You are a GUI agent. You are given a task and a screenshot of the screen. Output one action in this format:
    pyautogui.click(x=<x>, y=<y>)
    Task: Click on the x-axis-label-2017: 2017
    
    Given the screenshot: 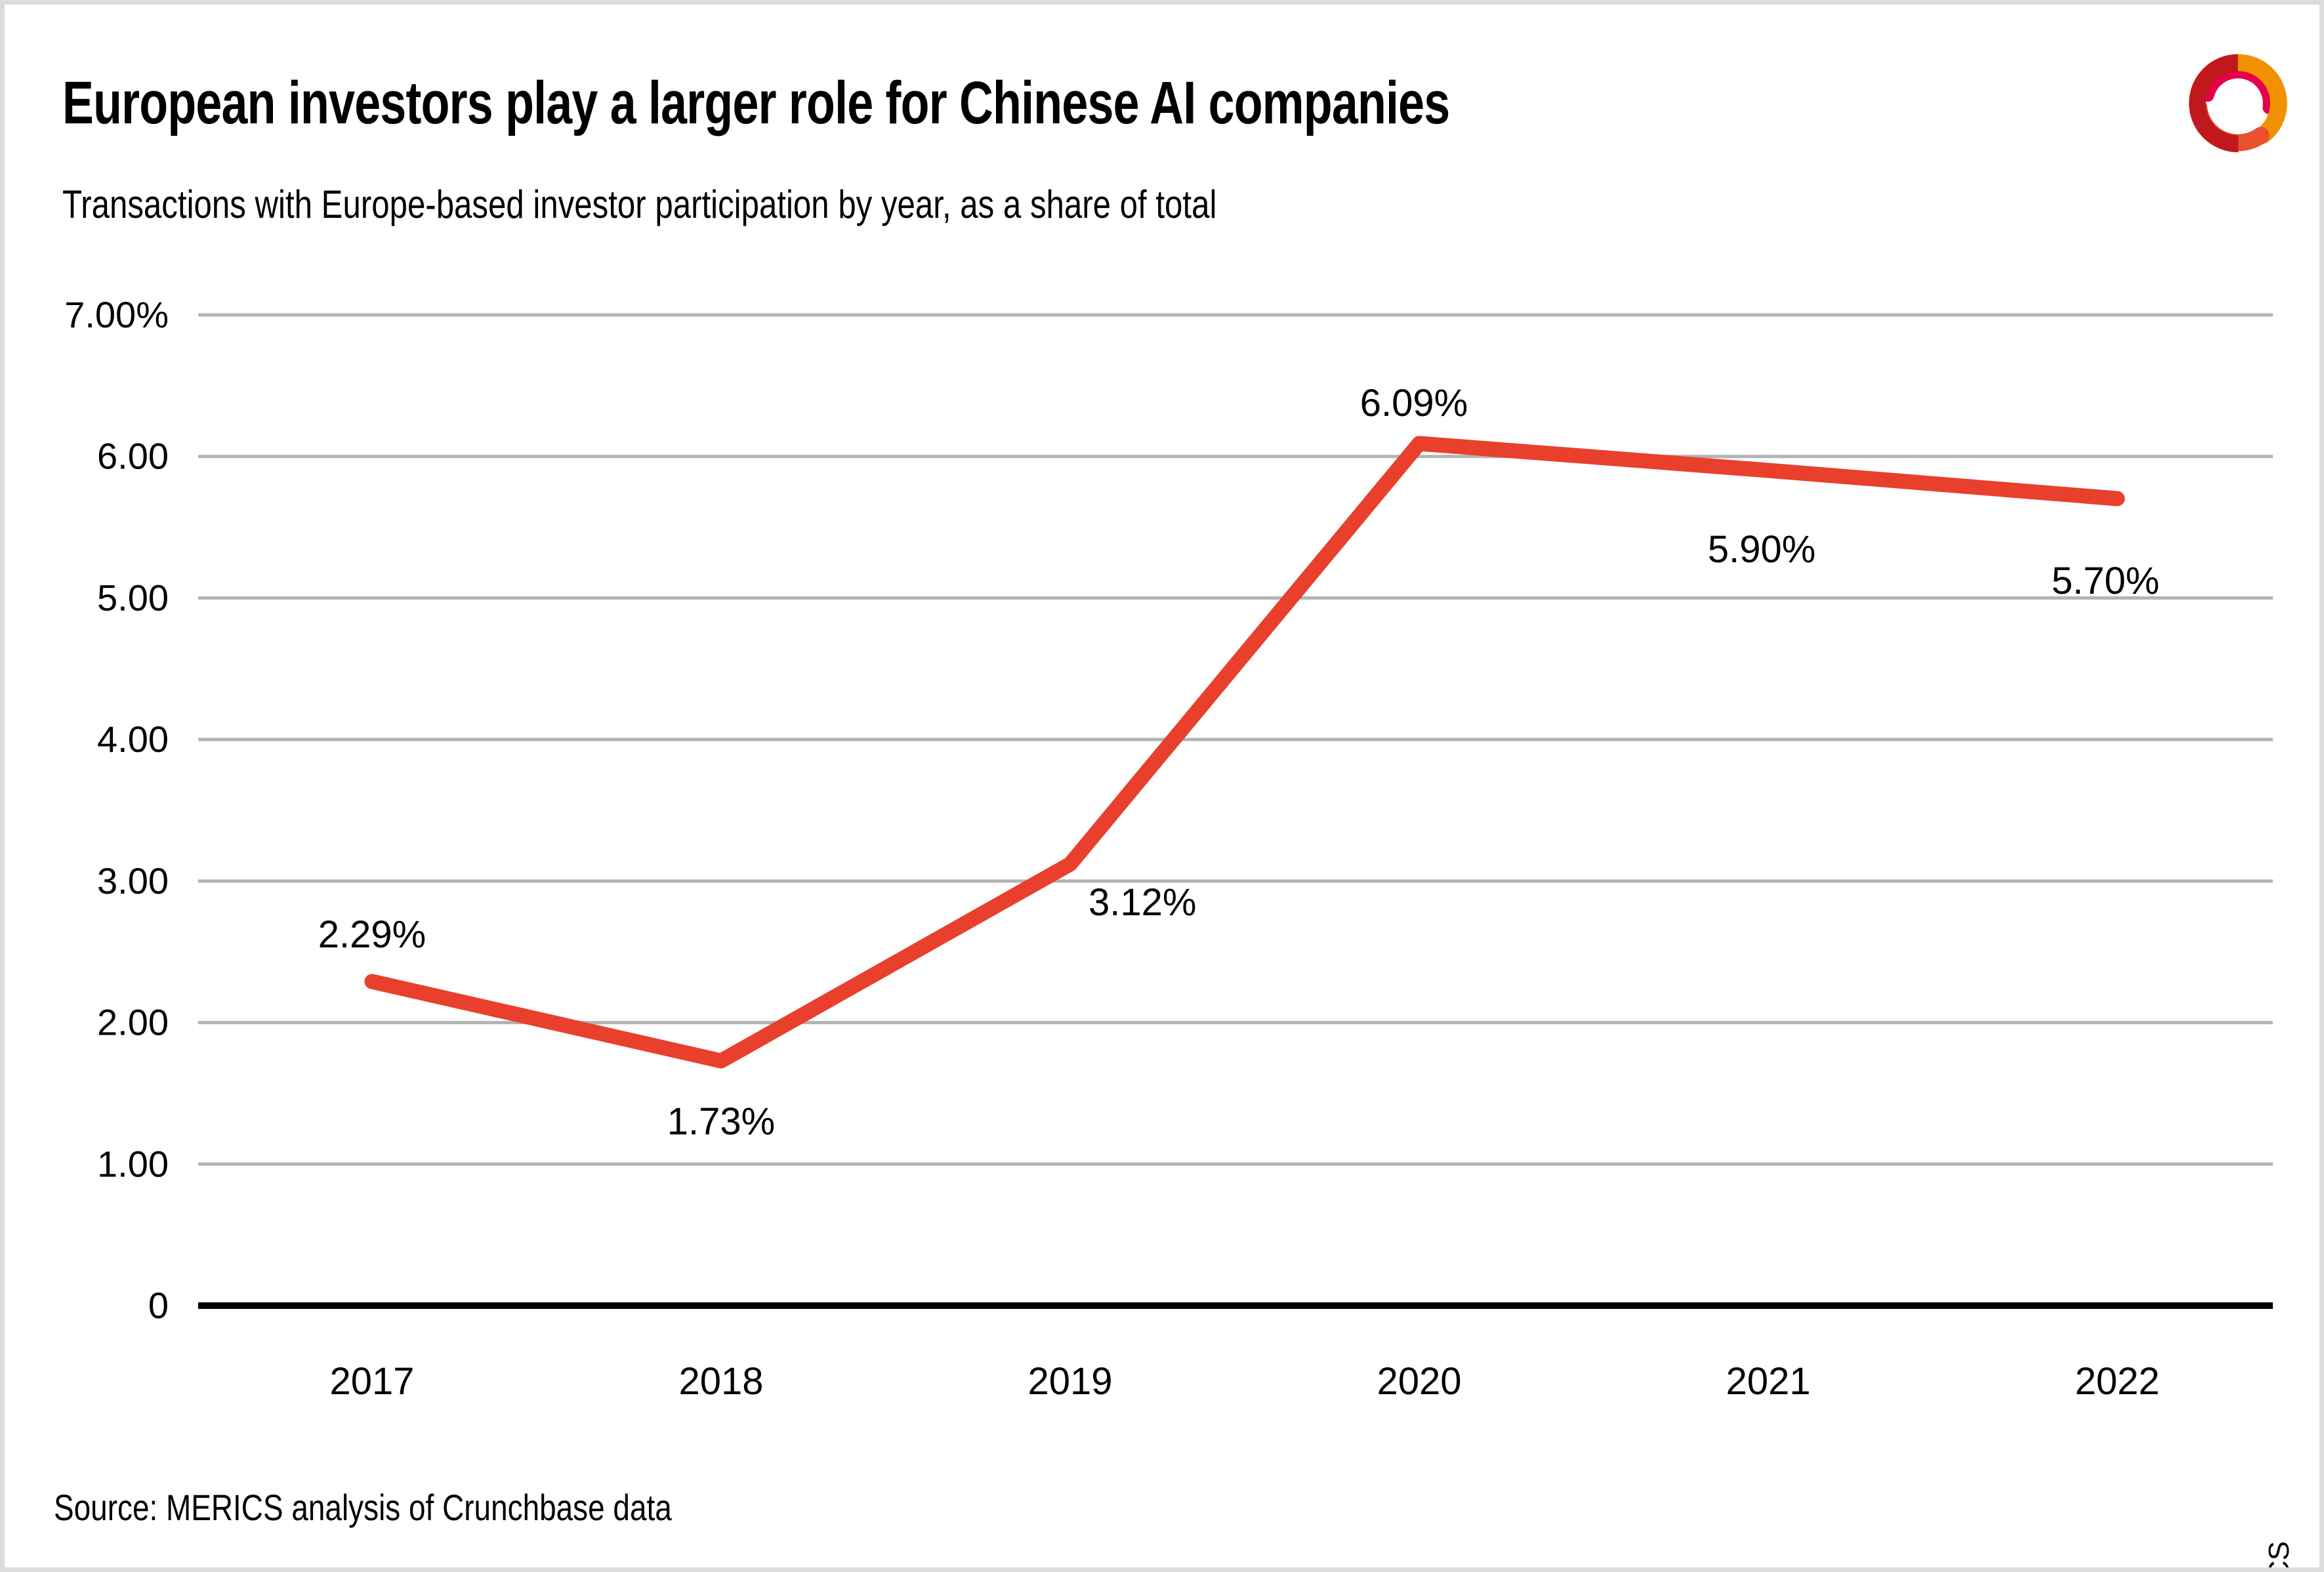 What is the action you would take?
    pyautogui.click(x=371, y=1381)
    